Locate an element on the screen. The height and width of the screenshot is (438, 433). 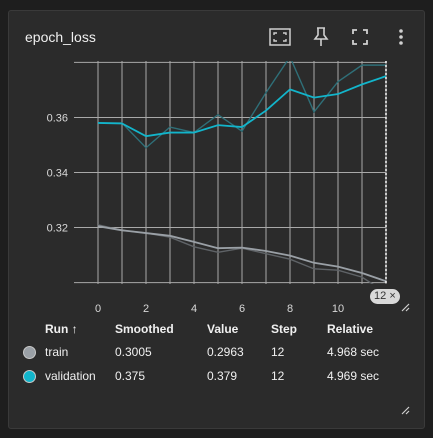
raw-value: 0.379 is located at coordinates (222, 376).